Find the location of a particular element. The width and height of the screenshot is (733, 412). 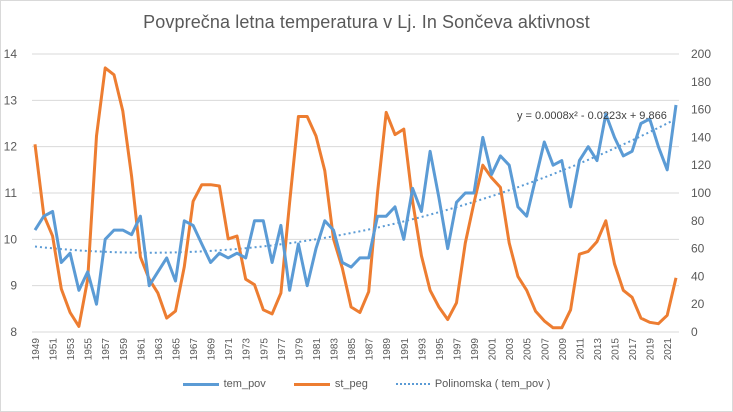

y2-tick-label: 40 is located at coordinates (698, 276).